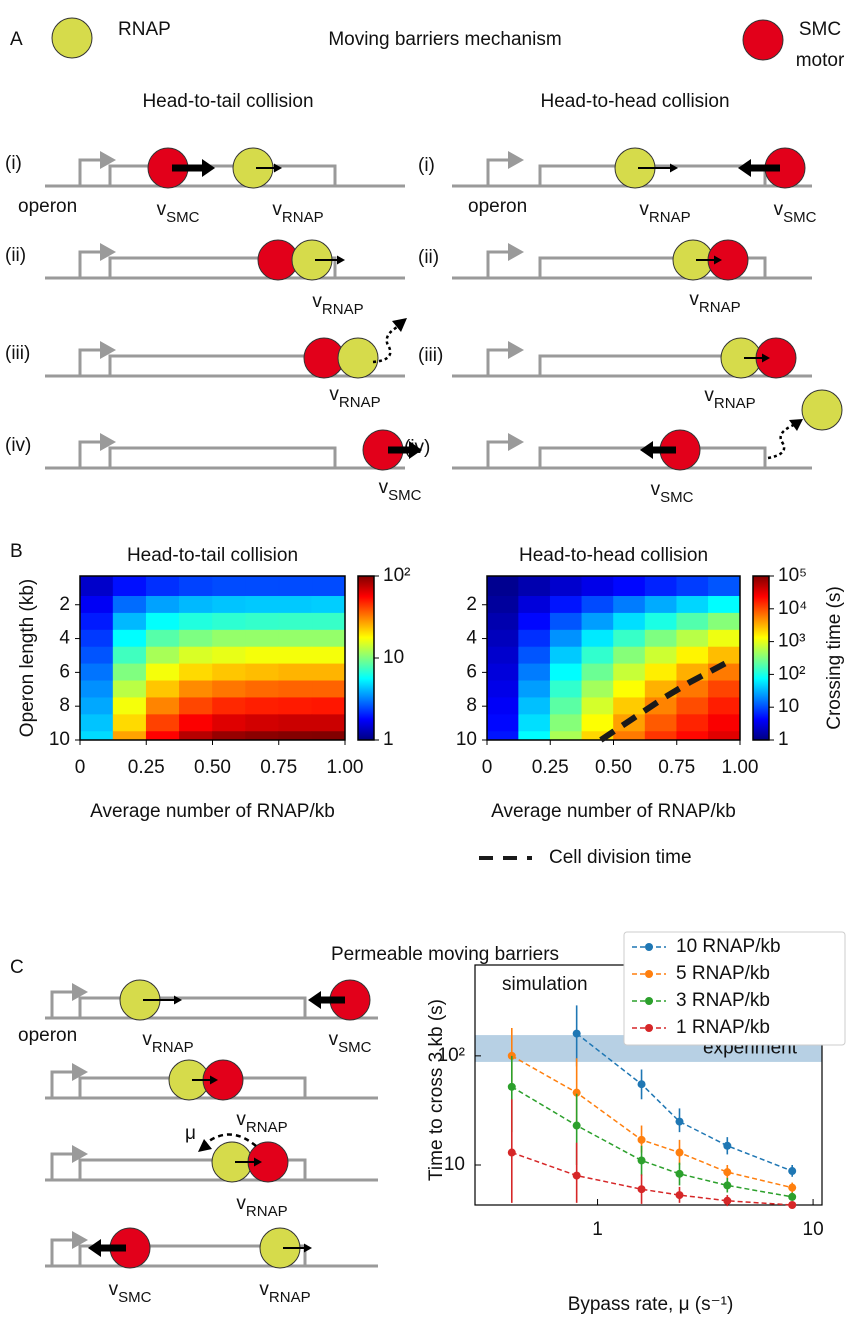  I want to click on panel-label: A, so click(16, 39).